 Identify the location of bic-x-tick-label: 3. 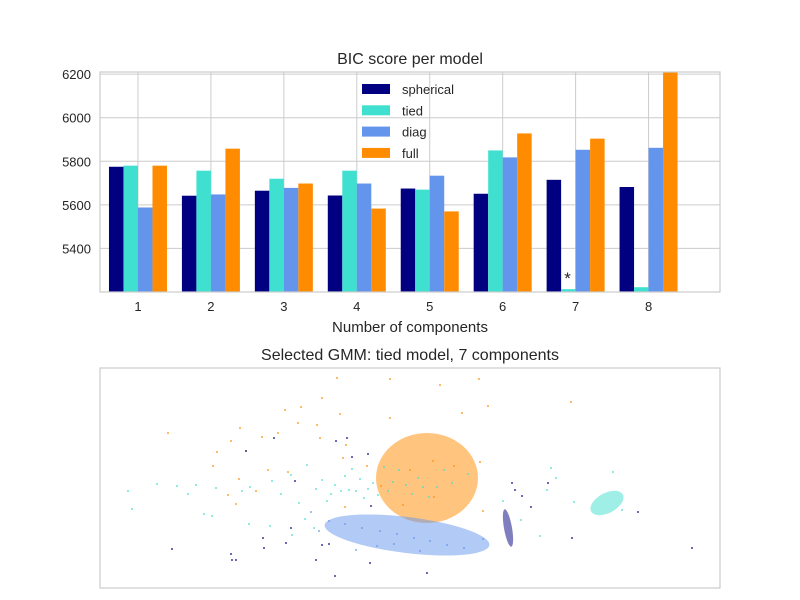
(283, 306).